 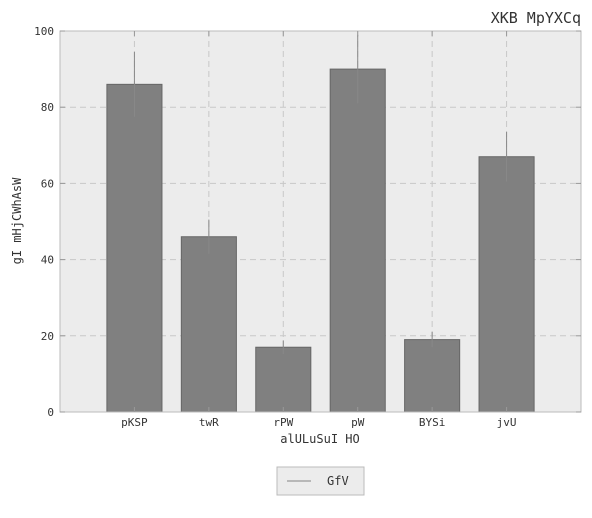 What do you see at coordinates (208, 324) in the screenshot?
I see `bar-twR` at bounding box center [208, 324].